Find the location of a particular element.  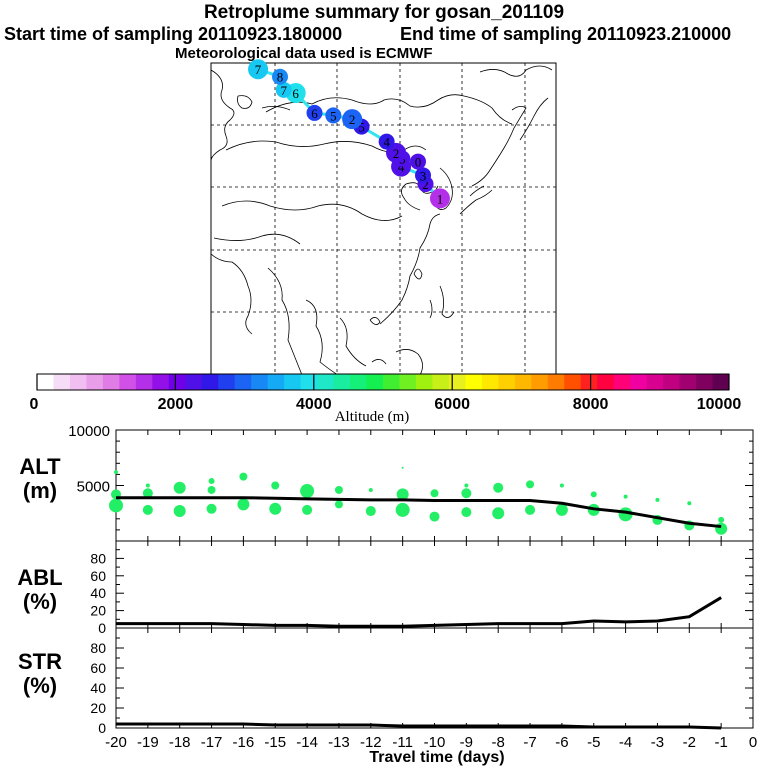

trajectory-point-label: 3 is located at coordinates (423, 175).